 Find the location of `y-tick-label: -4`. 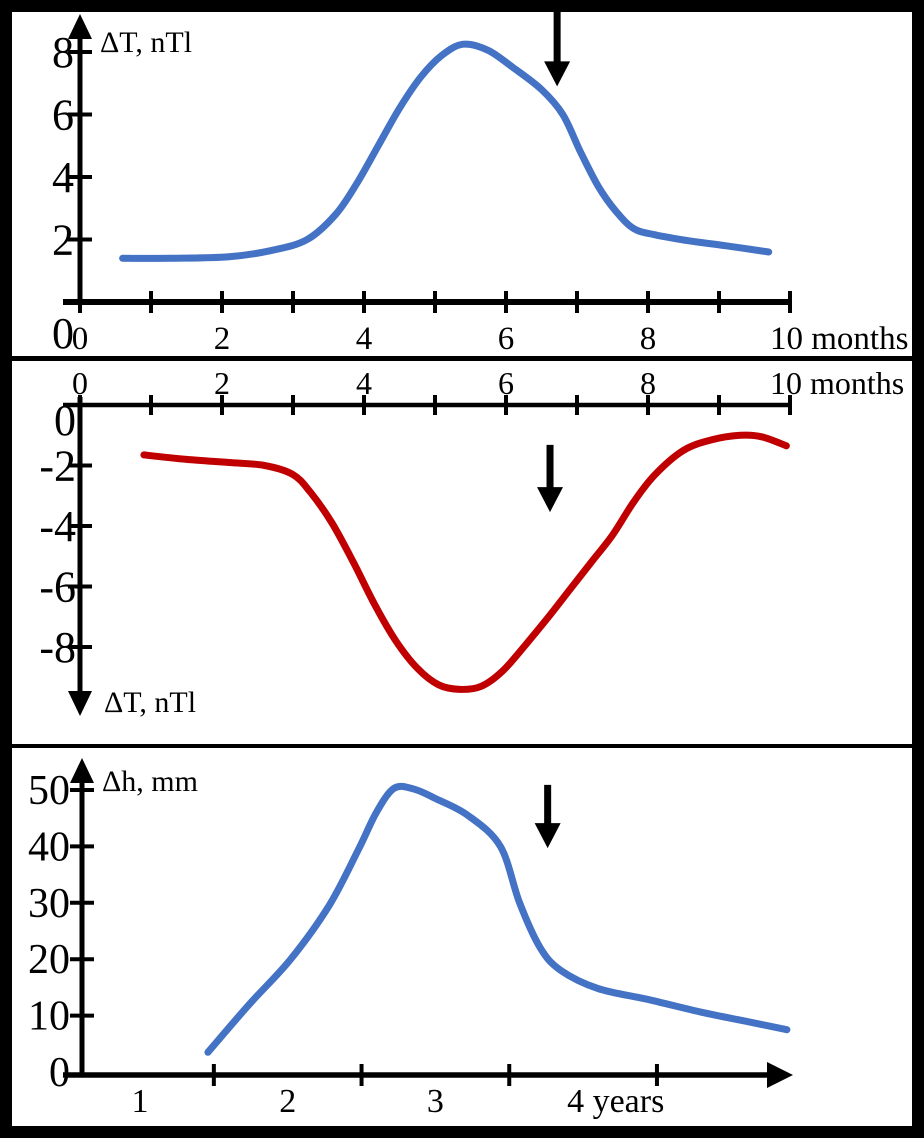

y-tick-label: -4 is located at coordinates (57, 526).